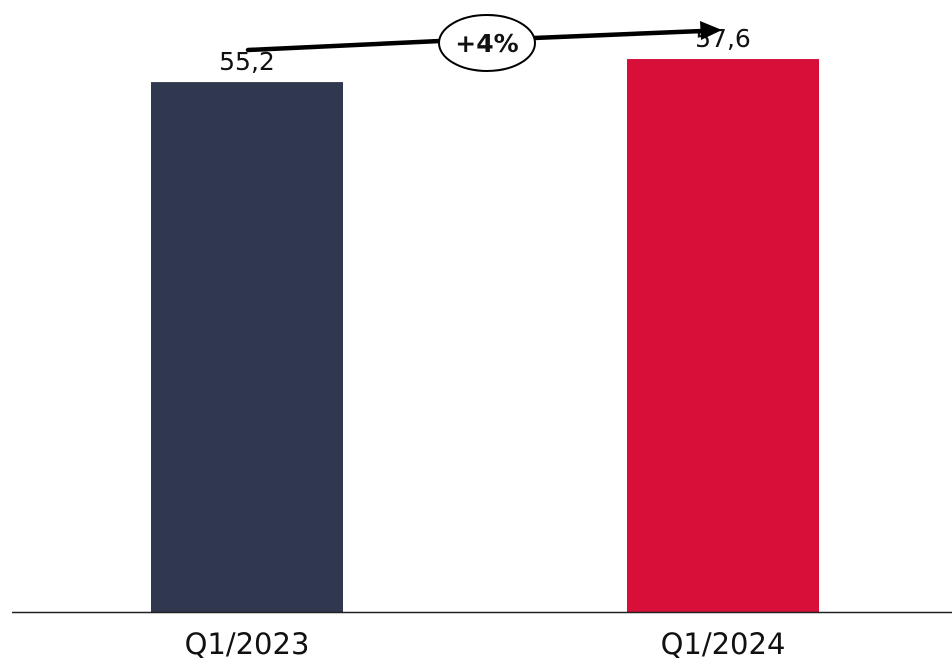  What do you see at coordinates (723, 644) in the screenshot?
I see `x-tick-label: Q1/2024` at bounding box center [723, 644].